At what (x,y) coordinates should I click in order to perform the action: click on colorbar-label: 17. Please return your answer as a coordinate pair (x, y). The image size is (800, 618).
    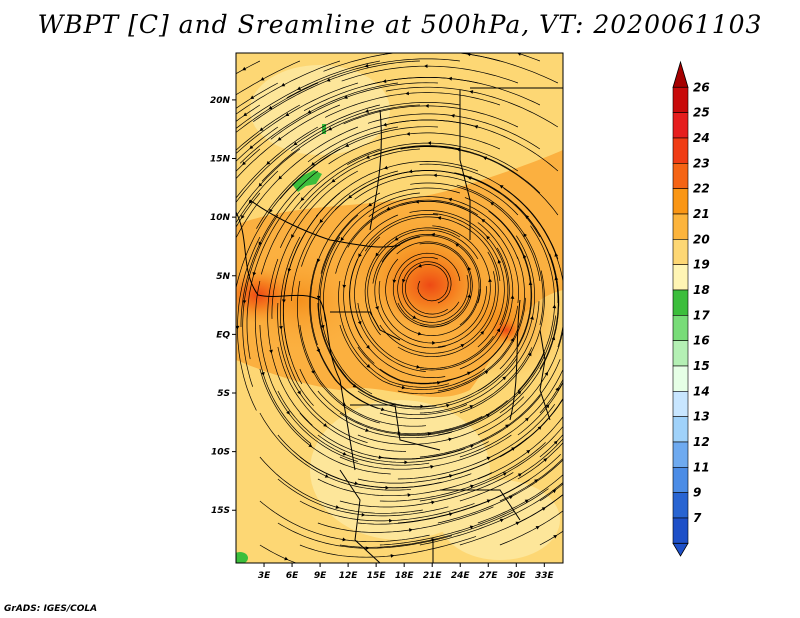
    Looking at the image, I should click on (701, 315).